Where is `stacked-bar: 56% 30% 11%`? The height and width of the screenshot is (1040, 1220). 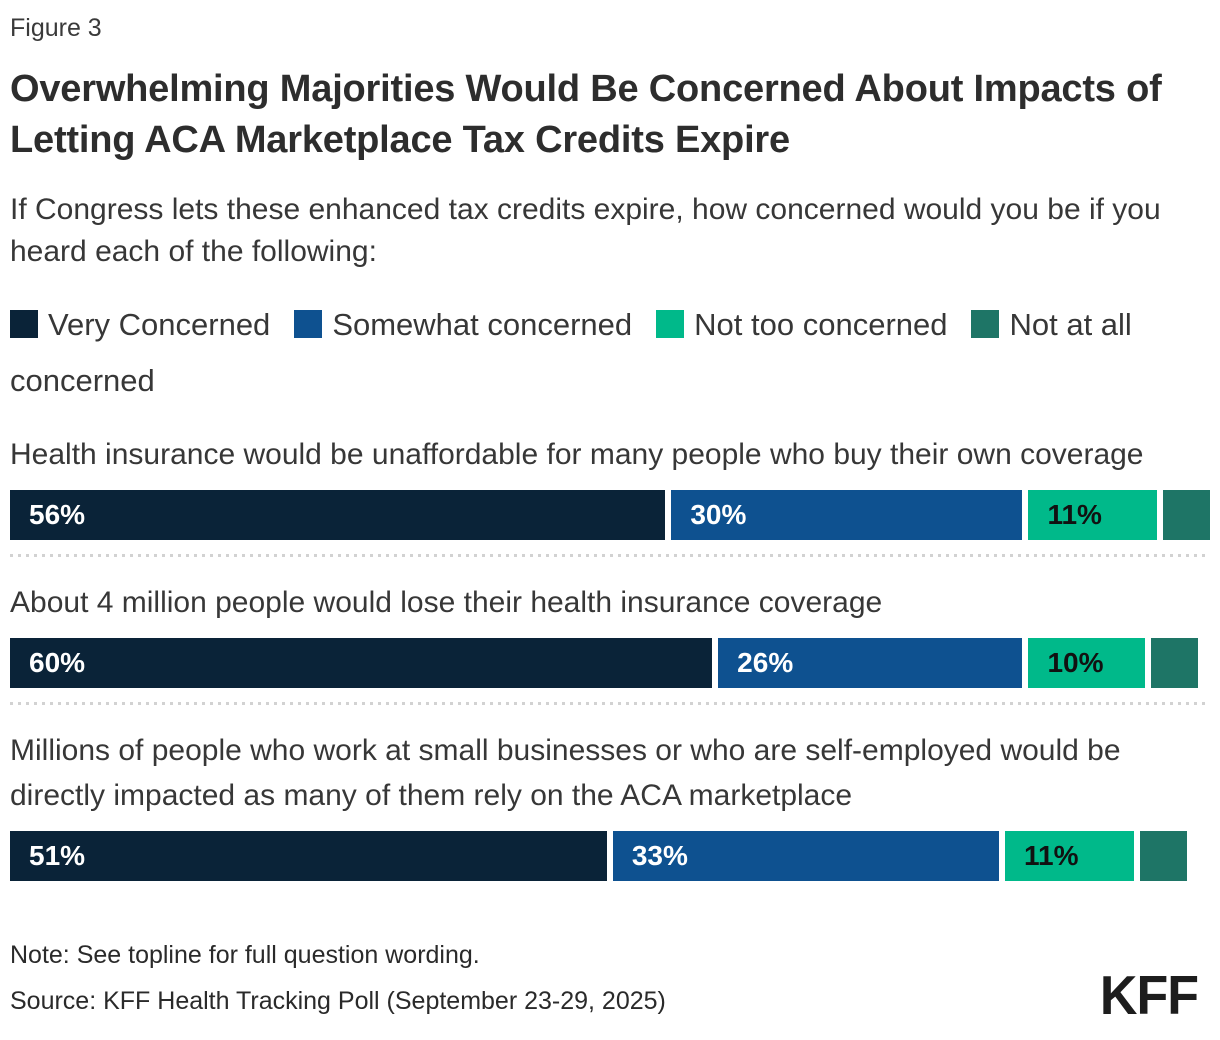
stacked-bar: 56% 30% 11% is located at coordinates (610, 515).